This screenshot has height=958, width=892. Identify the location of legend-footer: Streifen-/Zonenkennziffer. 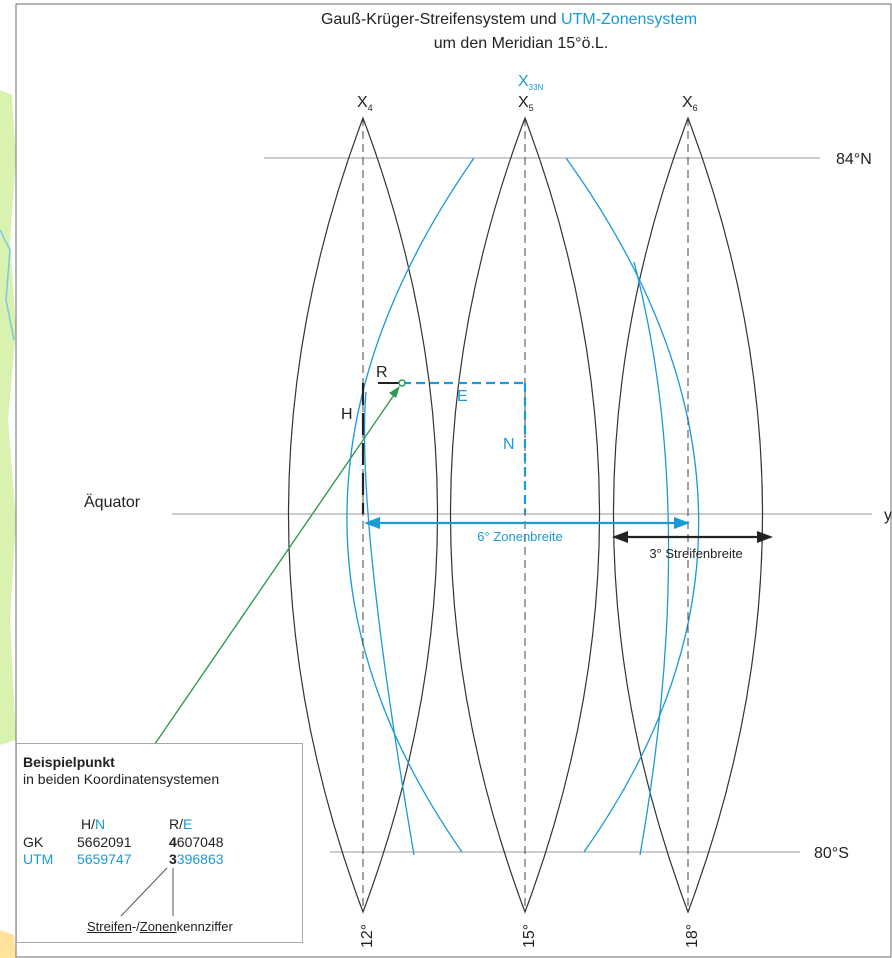
(160, 926).